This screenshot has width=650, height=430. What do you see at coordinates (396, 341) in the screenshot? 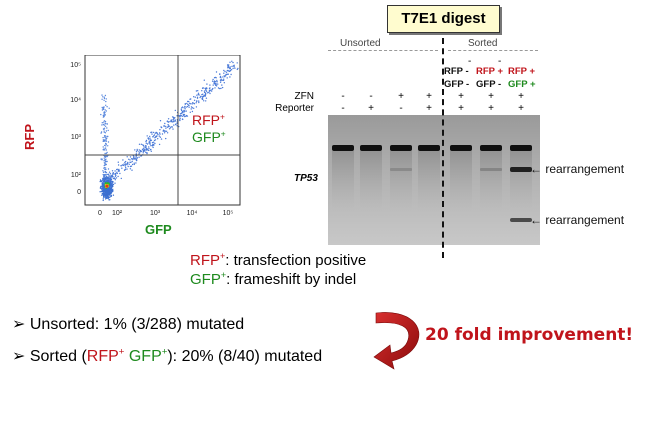
I see `curved-arrow-icon` at bounding box center [396, 341].